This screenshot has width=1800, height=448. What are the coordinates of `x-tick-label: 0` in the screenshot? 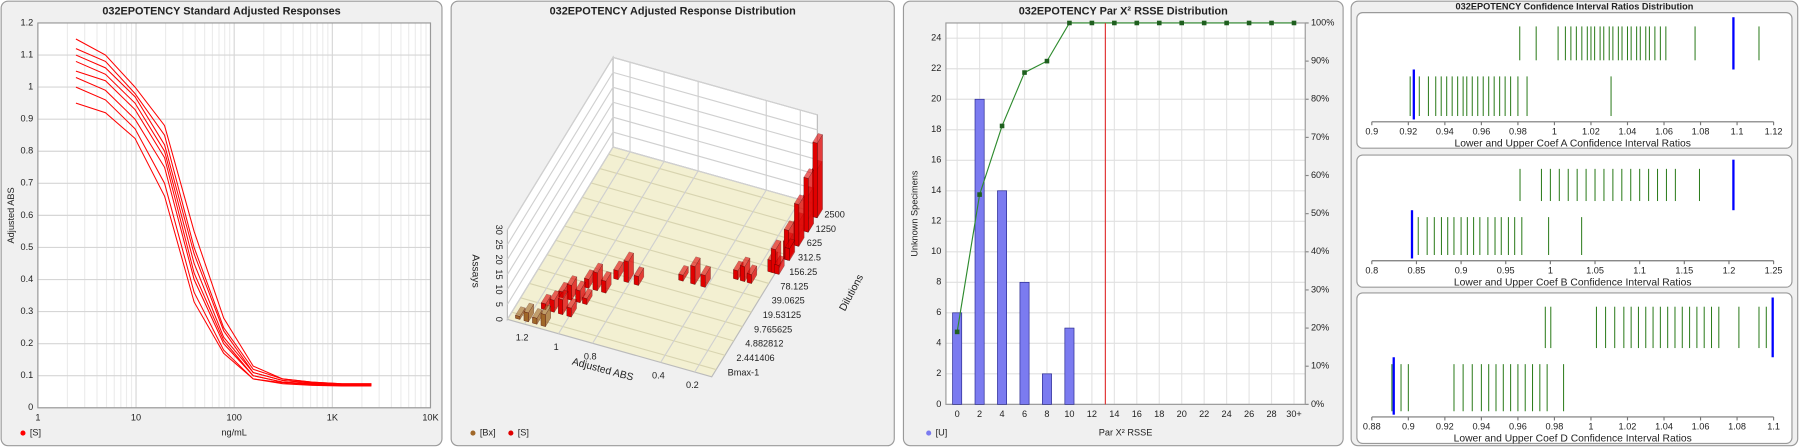 It's located at (957, 414).